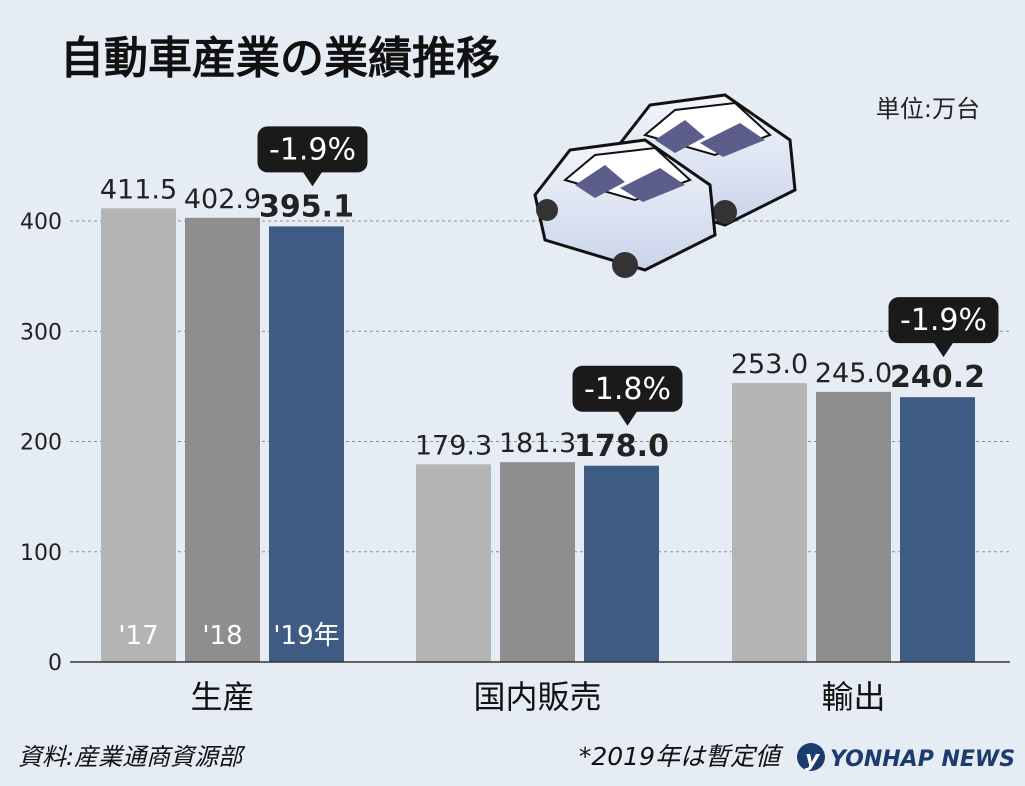 The height and width of the screenshot is (786, 1025). I want to click on car-icon-front, so click(625, 208).